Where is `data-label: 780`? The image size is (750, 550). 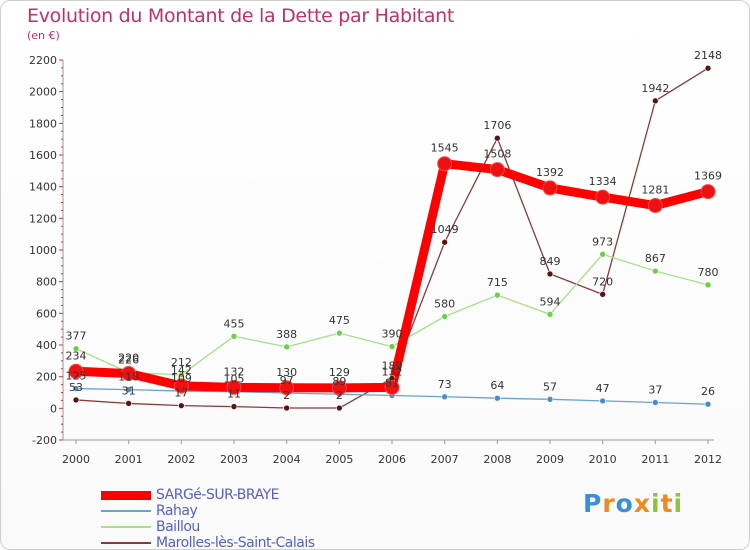 data-label: 780 is located at coordinates (708, 272).